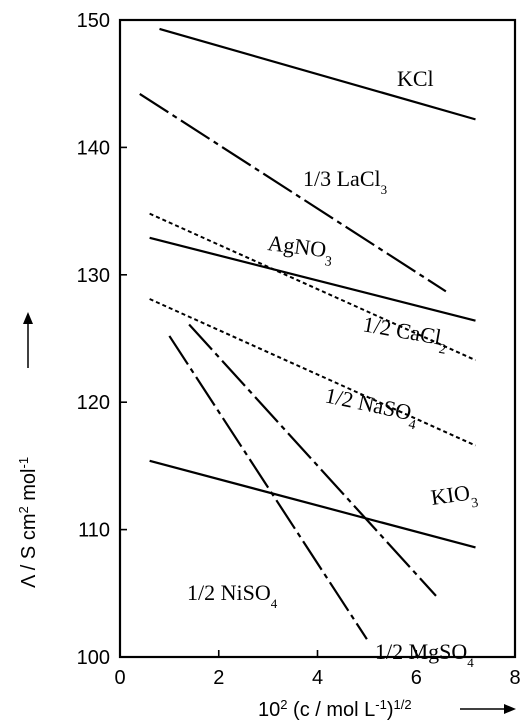 The width and height of the screenshot is (525, 724). What do you see at coordinates (454, 498) in the screenshot?
I see `label-kio3: KIO3` at bounding box center [454, 498].